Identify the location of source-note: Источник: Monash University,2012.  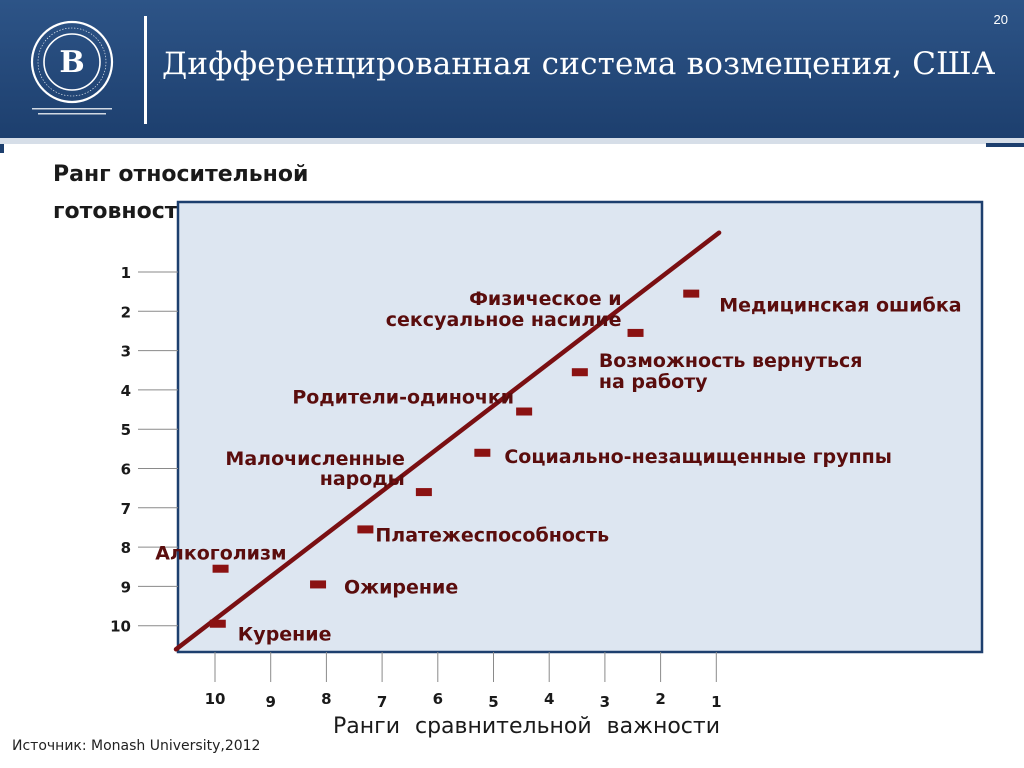
(136, 746).